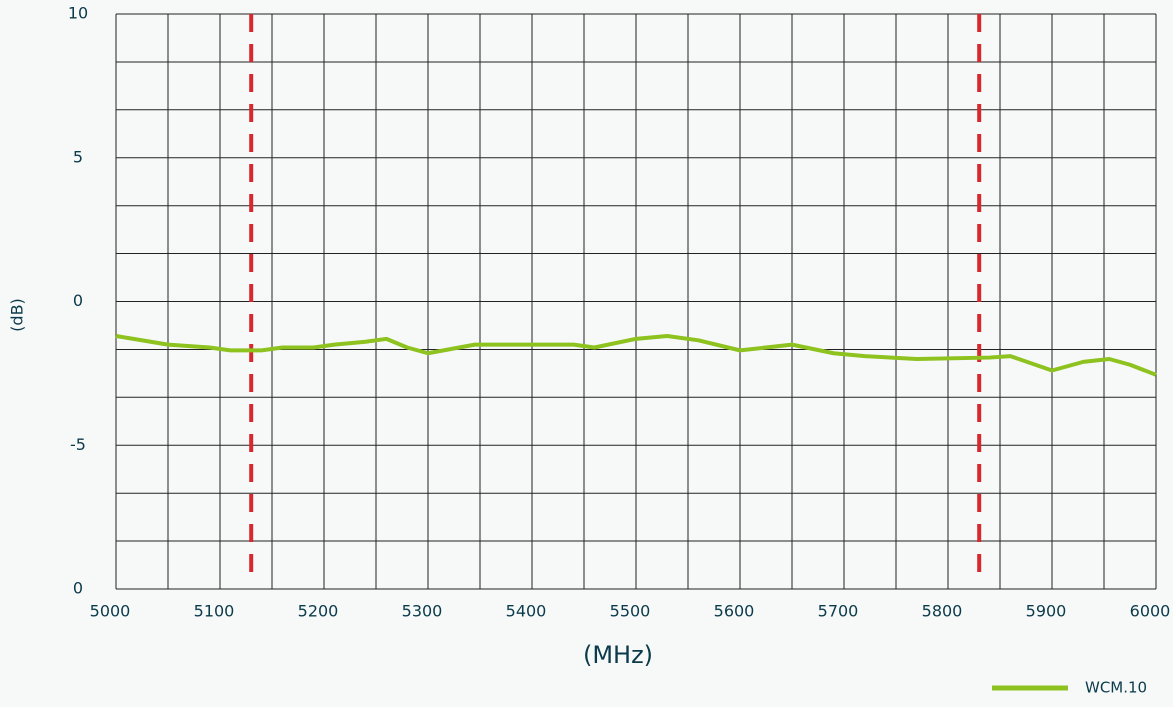 The height and width of the screenshot is (707, 1173). What do you see at coordinates (422, 611) in the screenshot?
I see `x-tick-label: 5300` at bounding box center [422, 611].